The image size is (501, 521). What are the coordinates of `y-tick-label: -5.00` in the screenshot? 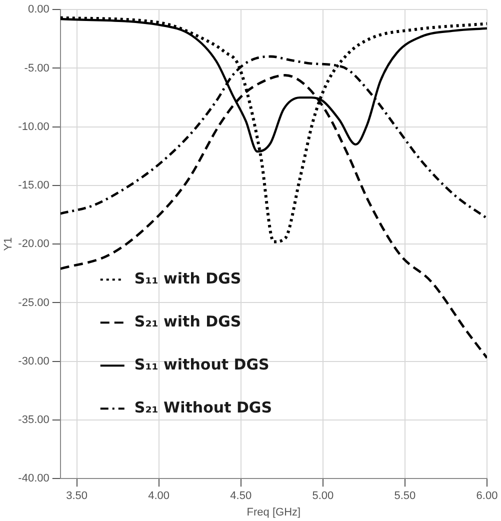 It's located at (37, 68).